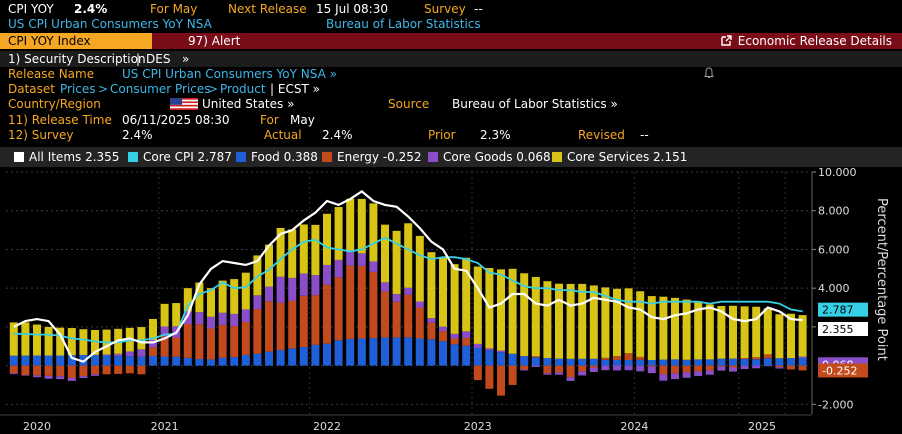 This screenshot has height=434, width=902. What do you see at coordinates (267, 9) in the screenshot?
I see `next-release-label: Next Release` at bounding box center [267, 9].